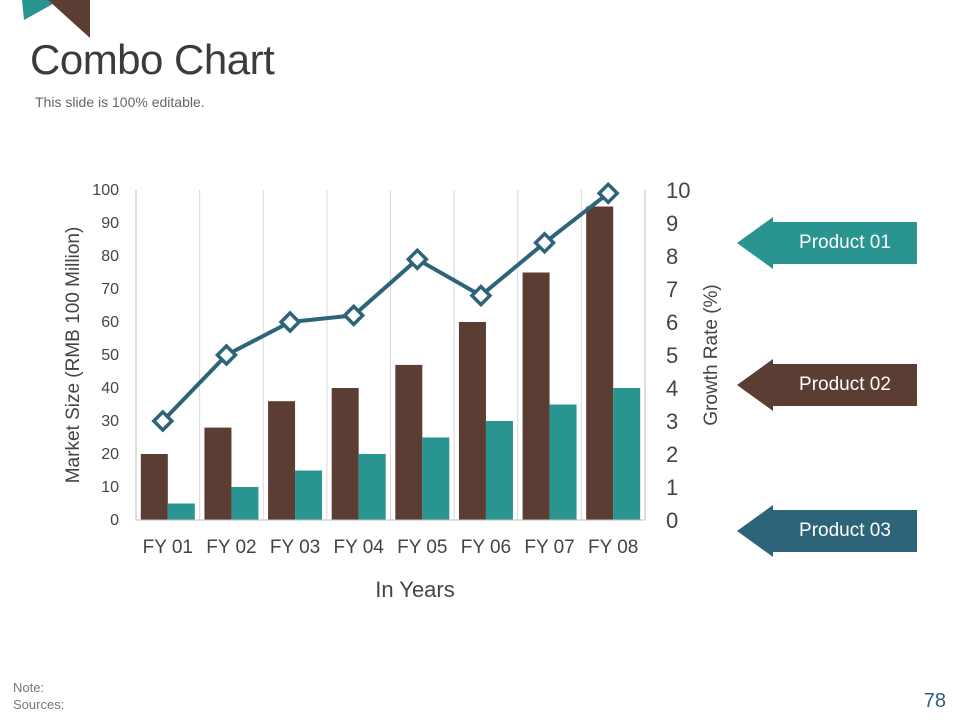  What do you see at coordinates (672, 520) in the screenshot?
I see `y2-tick-label: 0` at bounding box center [672, 520].